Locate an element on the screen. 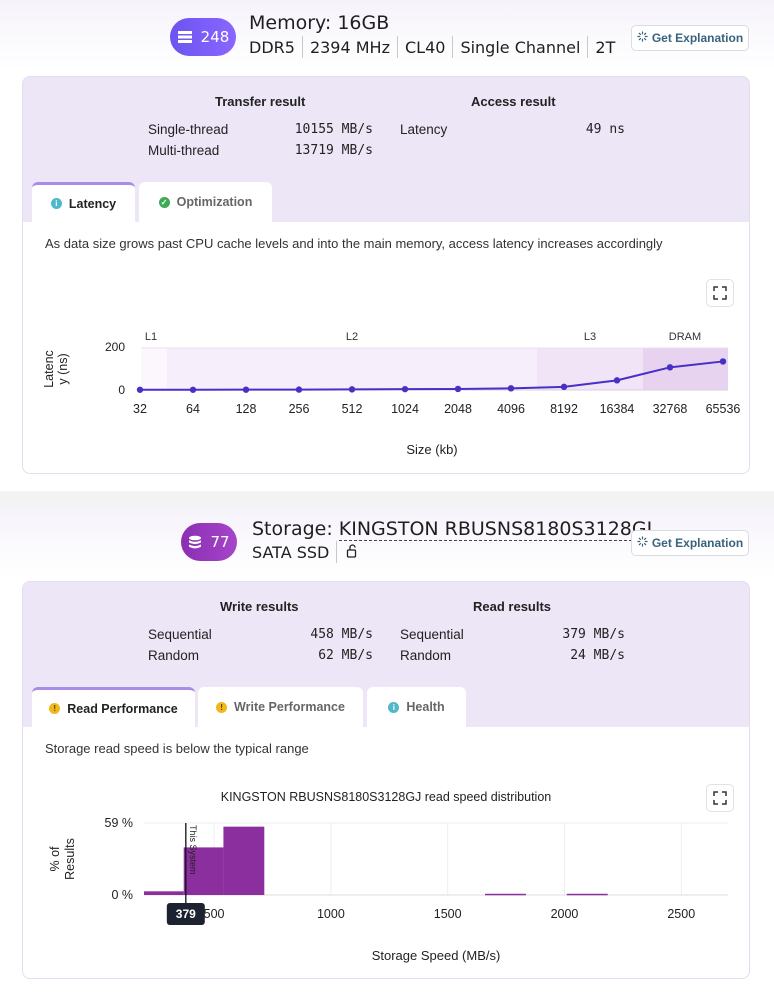  x-tick-label: 2048 is located at coordinates (458, 409).